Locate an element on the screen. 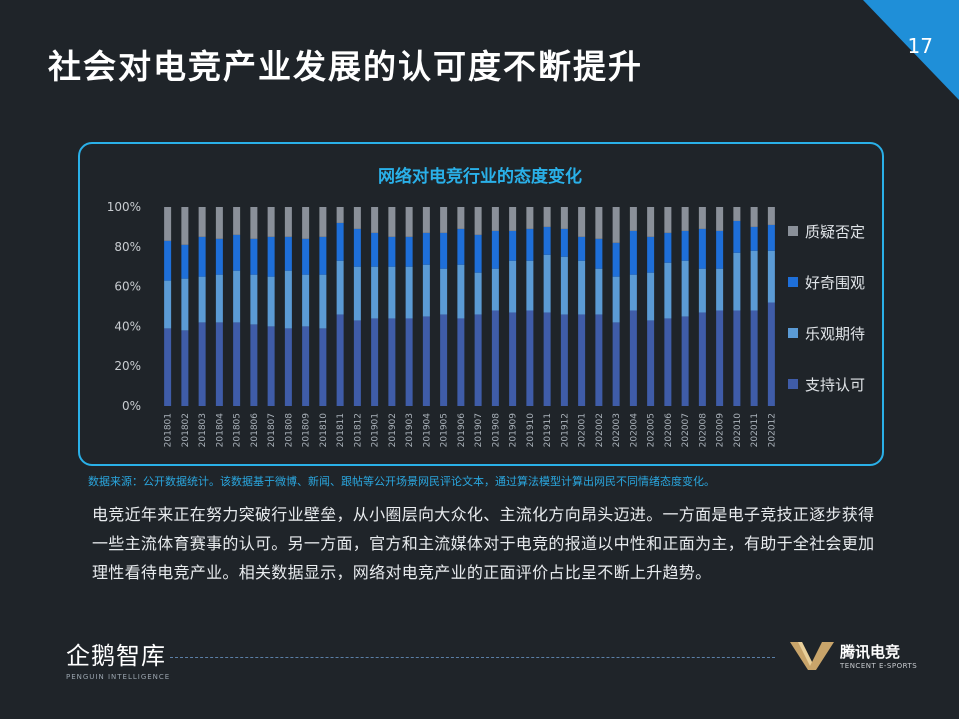 Image resolution: width=959 pixels, height=719 pixels. x-tick-label: 202005 is located at coordinates (652, 430).